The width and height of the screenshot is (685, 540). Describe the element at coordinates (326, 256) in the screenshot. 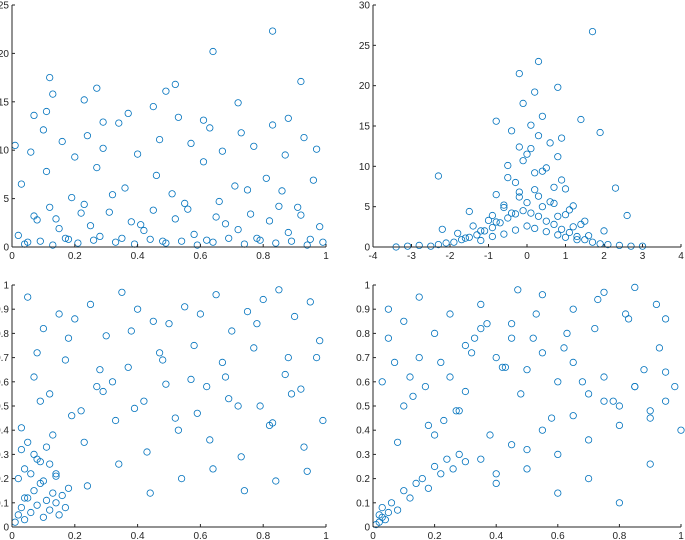

I see `x-tick-label: 1` at that location.